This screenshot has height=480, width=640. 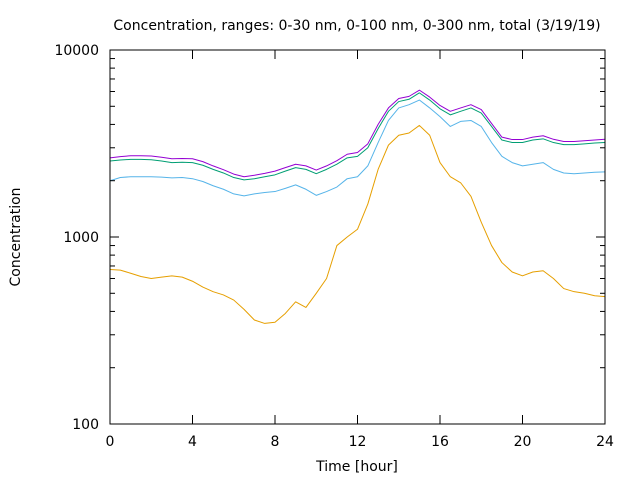 What do you see at coordinates (440, 442) in the screenshot?
I see `x-tick-label: 16` at bounding box center [440, 442].